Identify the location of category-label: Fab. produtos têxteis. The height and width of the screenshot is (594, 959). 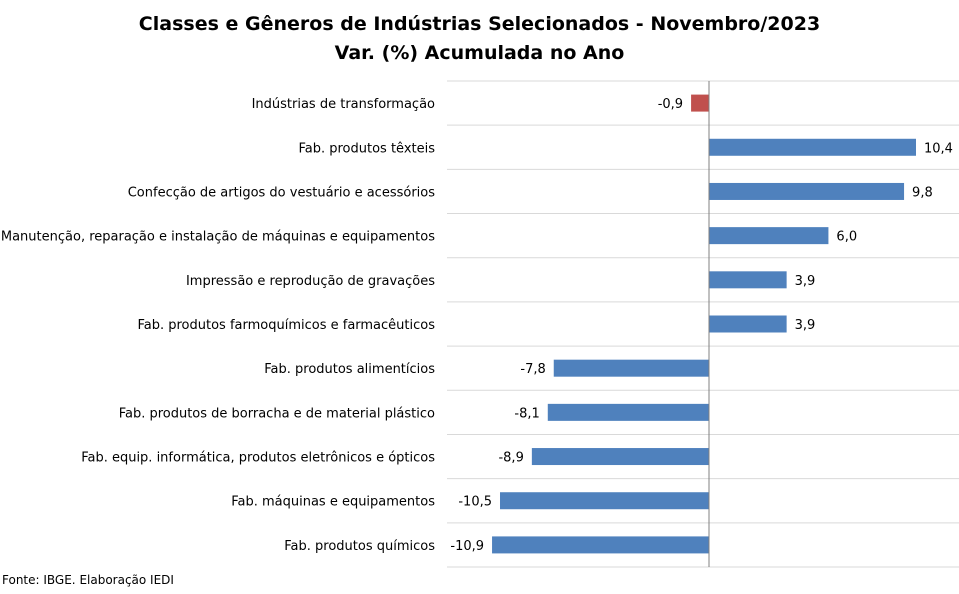
(366, 148).